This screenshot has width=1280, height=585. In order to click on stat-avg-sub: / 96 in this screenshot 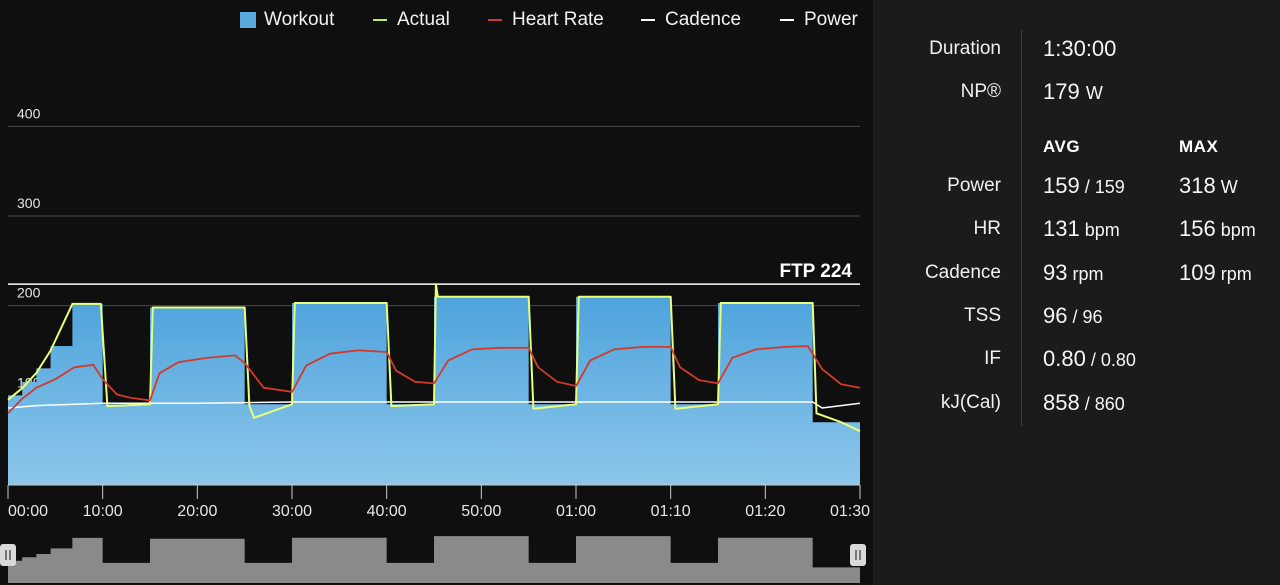, I will do `click(1085, 317)`.